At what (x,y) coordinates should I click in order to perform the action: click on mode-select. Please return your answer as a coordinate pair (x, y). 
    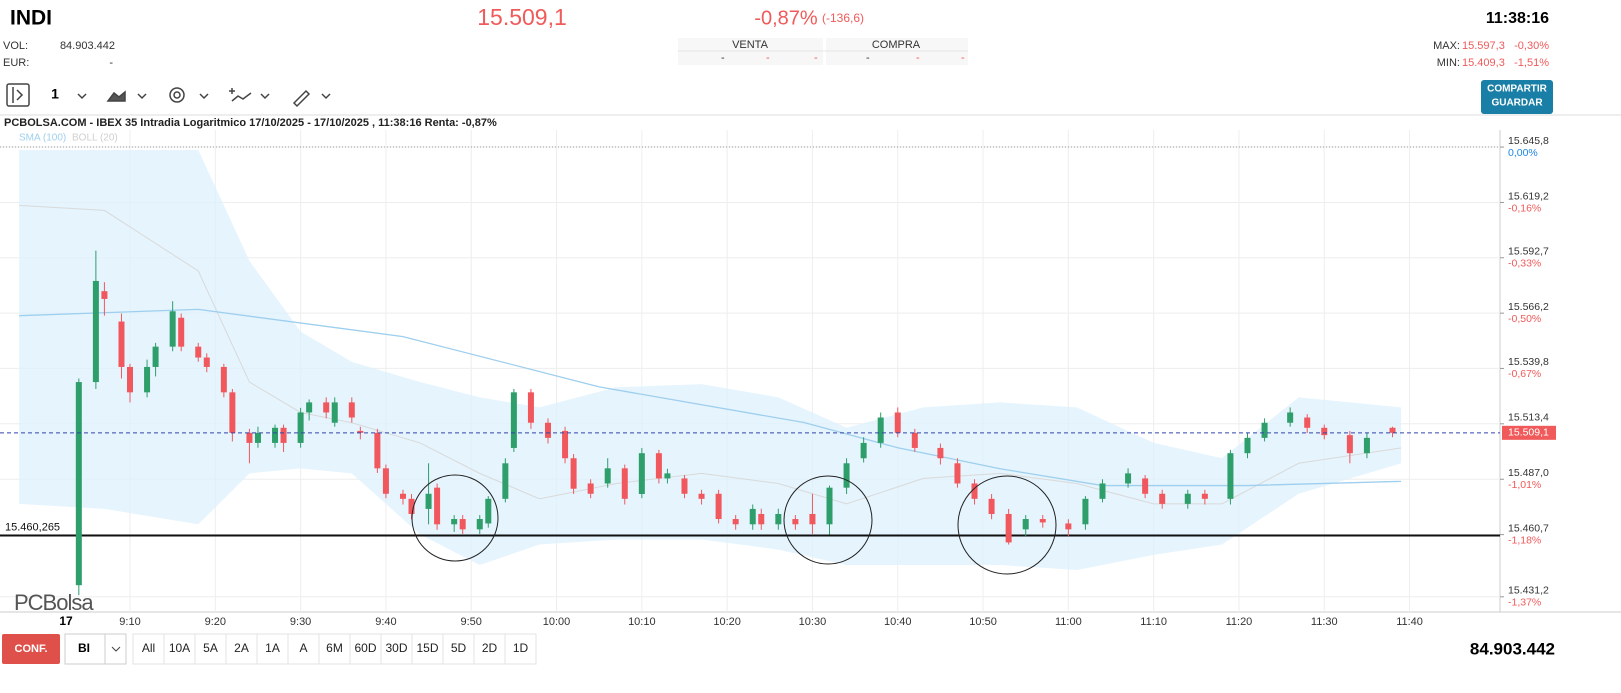
    Looking at the image, I should click on (95, 649).